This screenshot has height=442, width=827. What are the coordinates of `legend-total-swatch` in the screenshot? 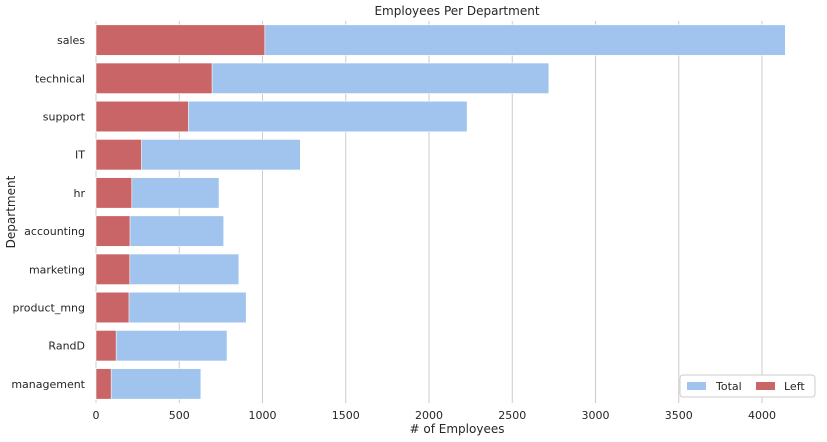 It's located at (696, 386).